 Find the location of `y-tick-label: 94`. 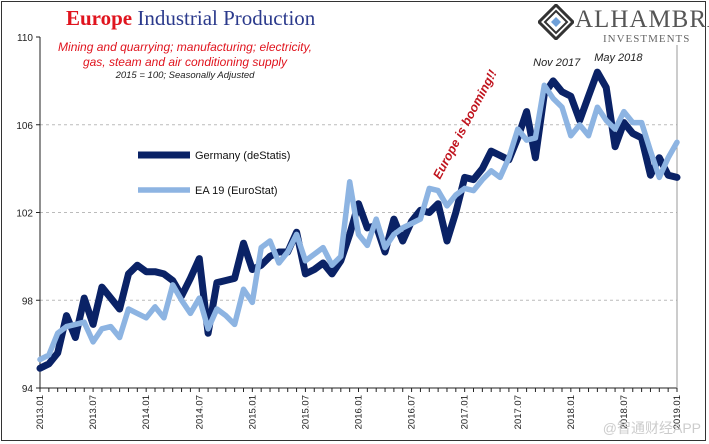

y-tick-label: 94 is located at coordinates (28, 389).